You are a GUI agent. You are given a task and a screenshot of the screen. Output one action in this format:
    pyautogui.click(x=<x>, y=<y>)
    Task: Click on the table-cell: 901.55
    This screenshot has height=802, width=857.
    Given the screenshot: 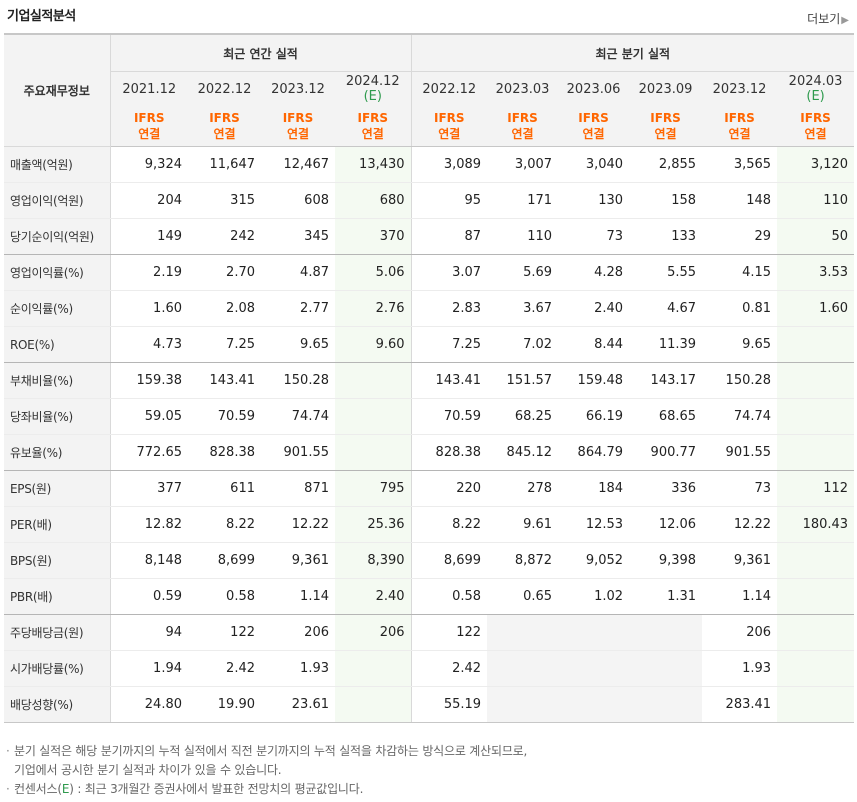 What is the action you would take?
    pyautogui.click(x=298, y=452)
    